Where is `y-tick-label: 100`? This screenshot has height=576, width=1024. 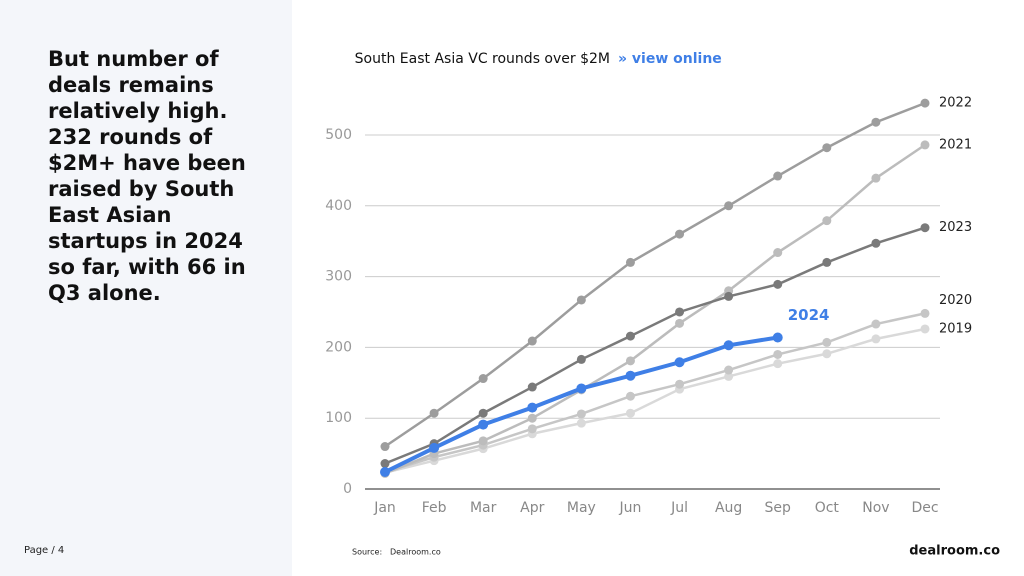
y-tick-label: 100 is located at coordinates (338, 418).